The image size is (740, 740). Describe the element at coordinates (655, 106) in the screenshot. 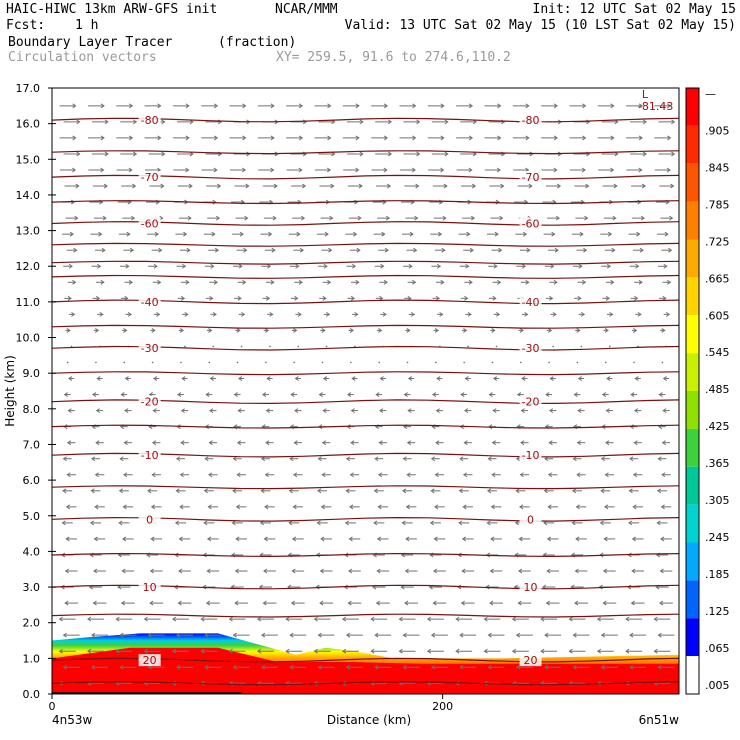

I see `minimum-value: -81.43` at that location.